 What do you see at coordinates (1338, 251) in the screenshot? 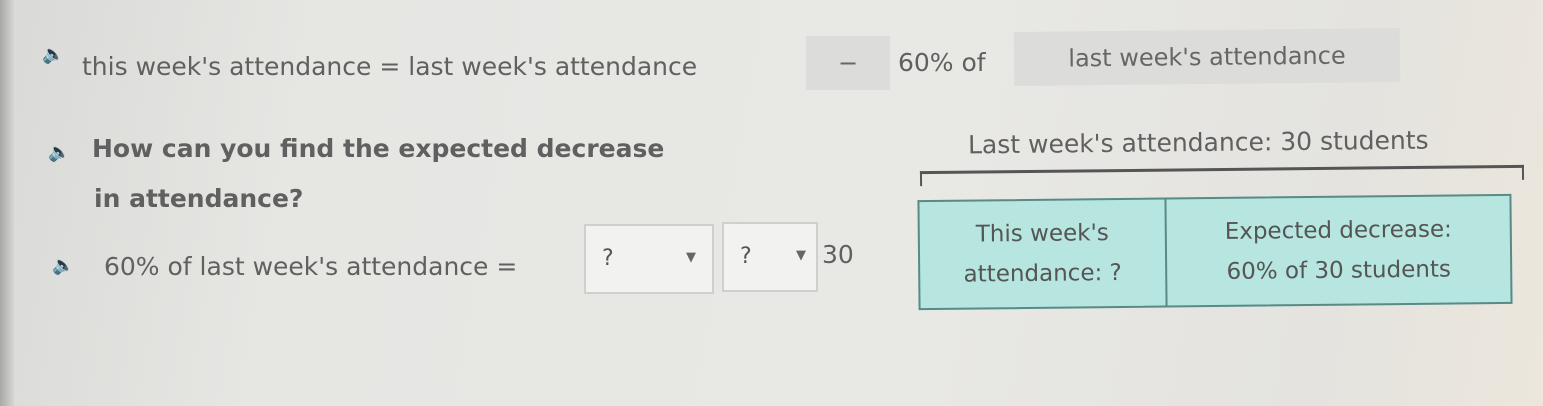
I see `expected-decrease-cell: Expected decrease: 60% of 30 students` at bounding box center [1338, 251].